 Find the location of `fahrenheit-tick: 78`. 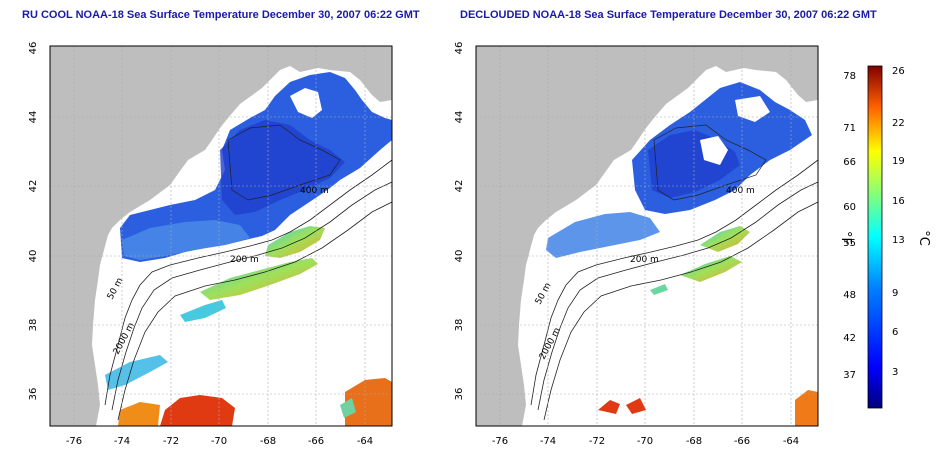

fahrenheit-tick: 78 is located at coordinates (849, 76).